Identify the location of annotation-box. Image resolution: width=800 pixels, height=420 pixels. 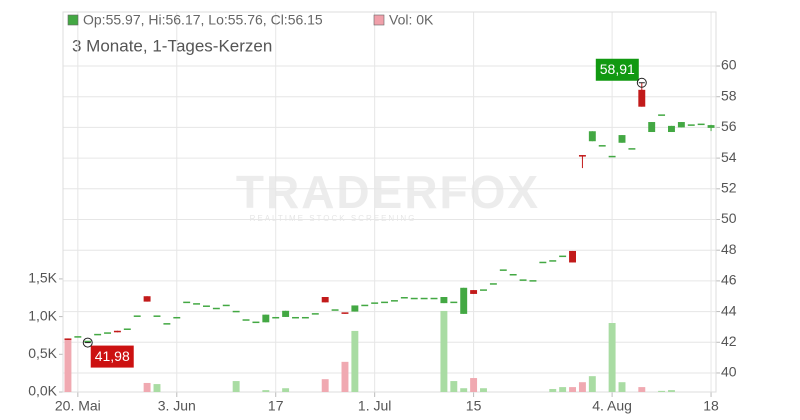
(112, 356).